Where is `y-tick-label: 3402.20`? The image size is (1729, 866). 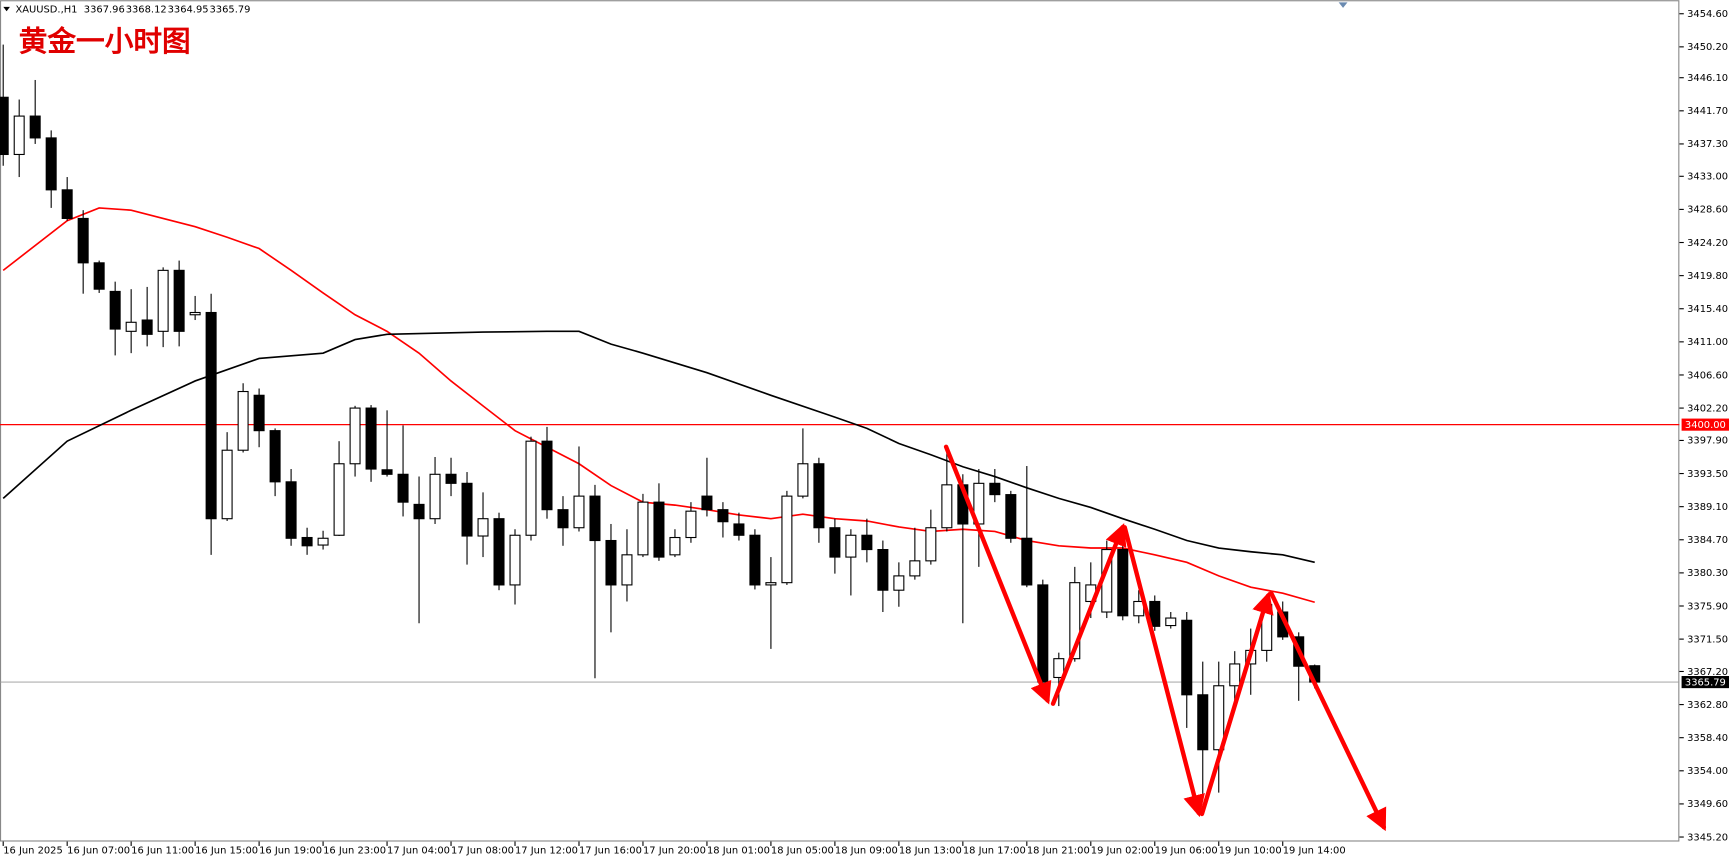 y-tick-label: 3402.20 is located at coordinates (1707, 408).